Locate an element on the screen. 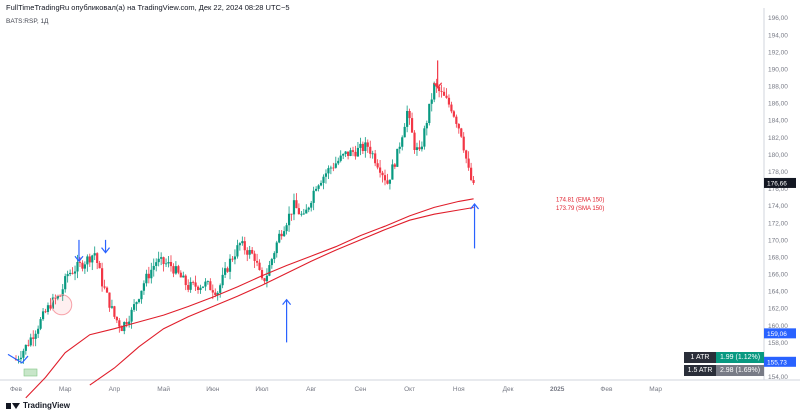  x-tick-label: Июл is located at coordinates (261, 389).